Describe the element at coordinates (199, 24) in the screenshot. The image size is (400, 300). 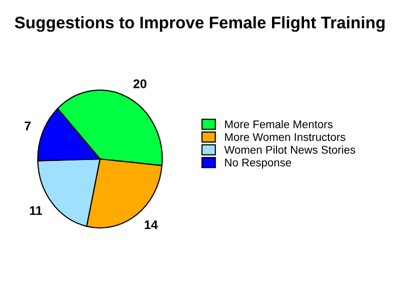
I see `chart-title: Suggestions to Improve Female Flight Training` at that location.